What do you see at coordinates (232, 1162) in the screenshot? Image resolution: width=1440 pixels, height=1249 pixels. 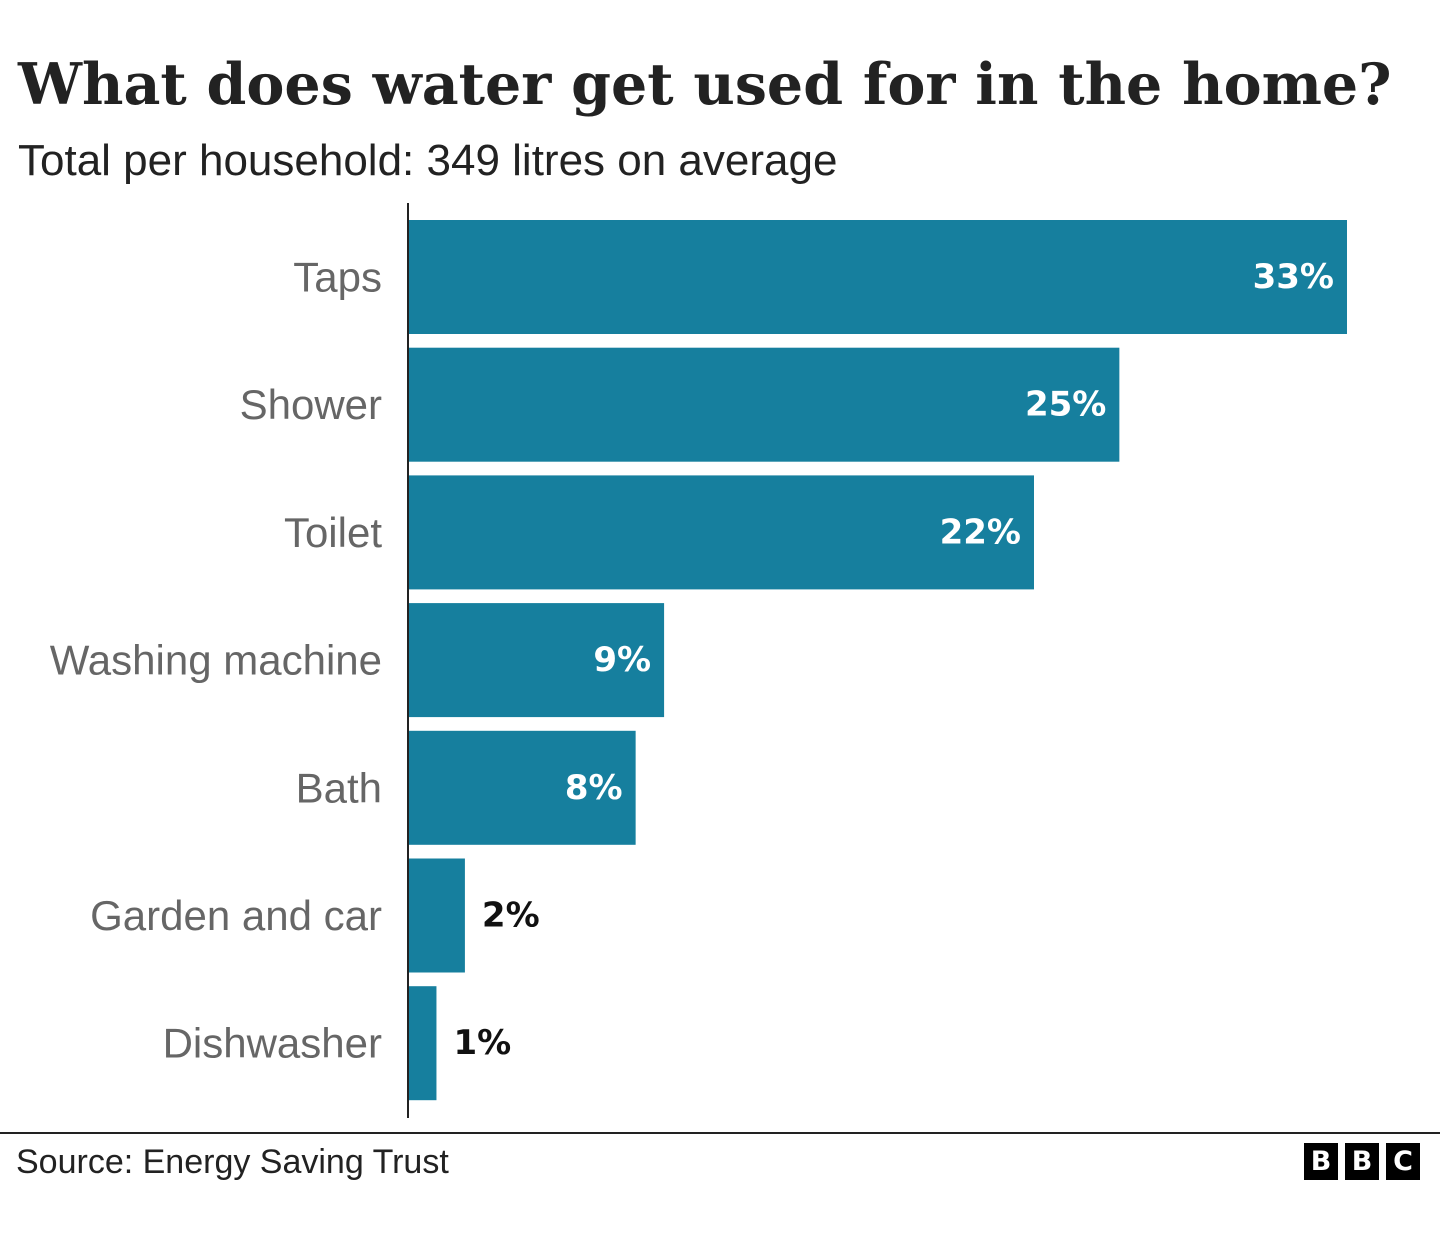 I see `source-note: Source: Energy Saving Trust` at bounding box center [232, 1162].